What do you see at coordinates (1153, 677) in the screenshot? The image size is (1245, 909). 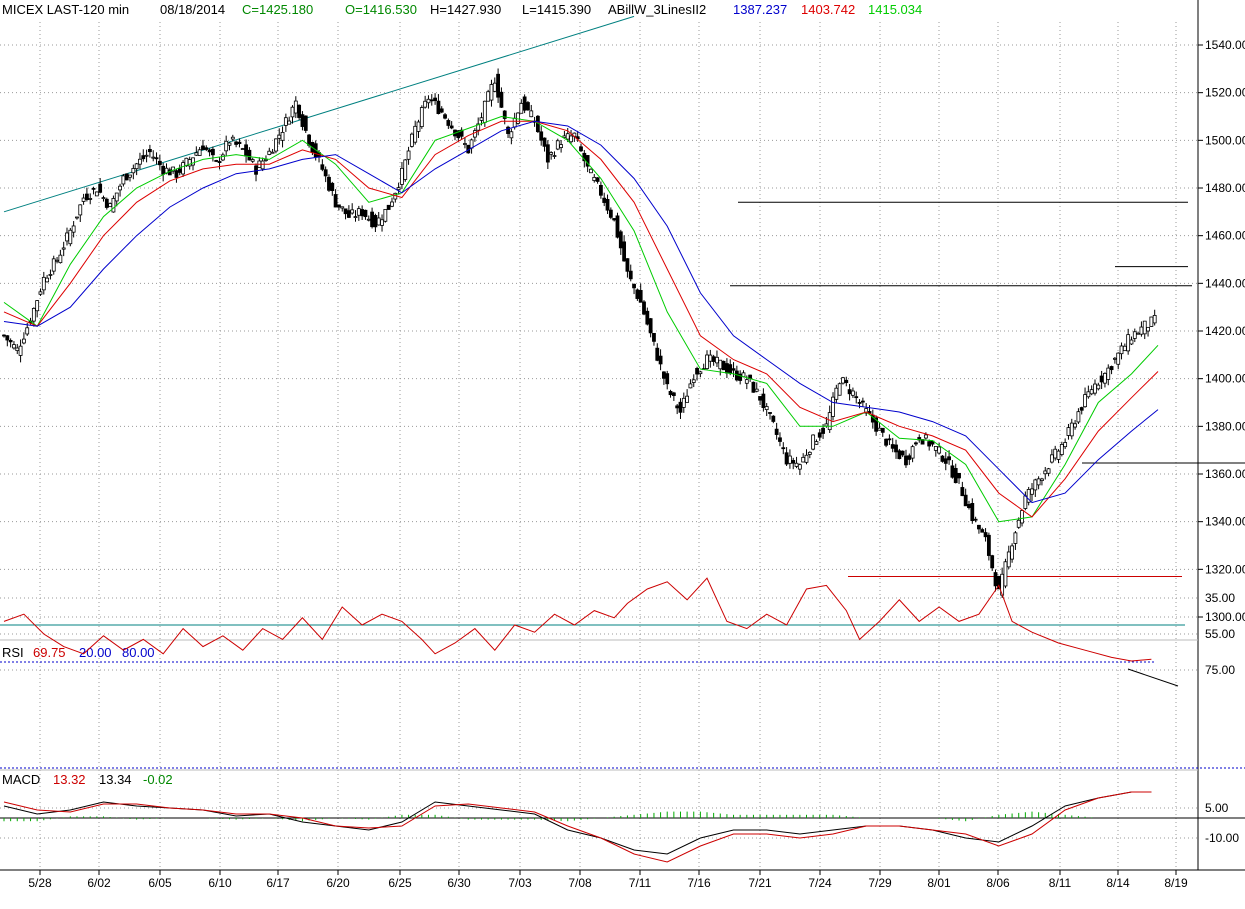 I see `rsi-trendline` at bounding box center [1153, 677].